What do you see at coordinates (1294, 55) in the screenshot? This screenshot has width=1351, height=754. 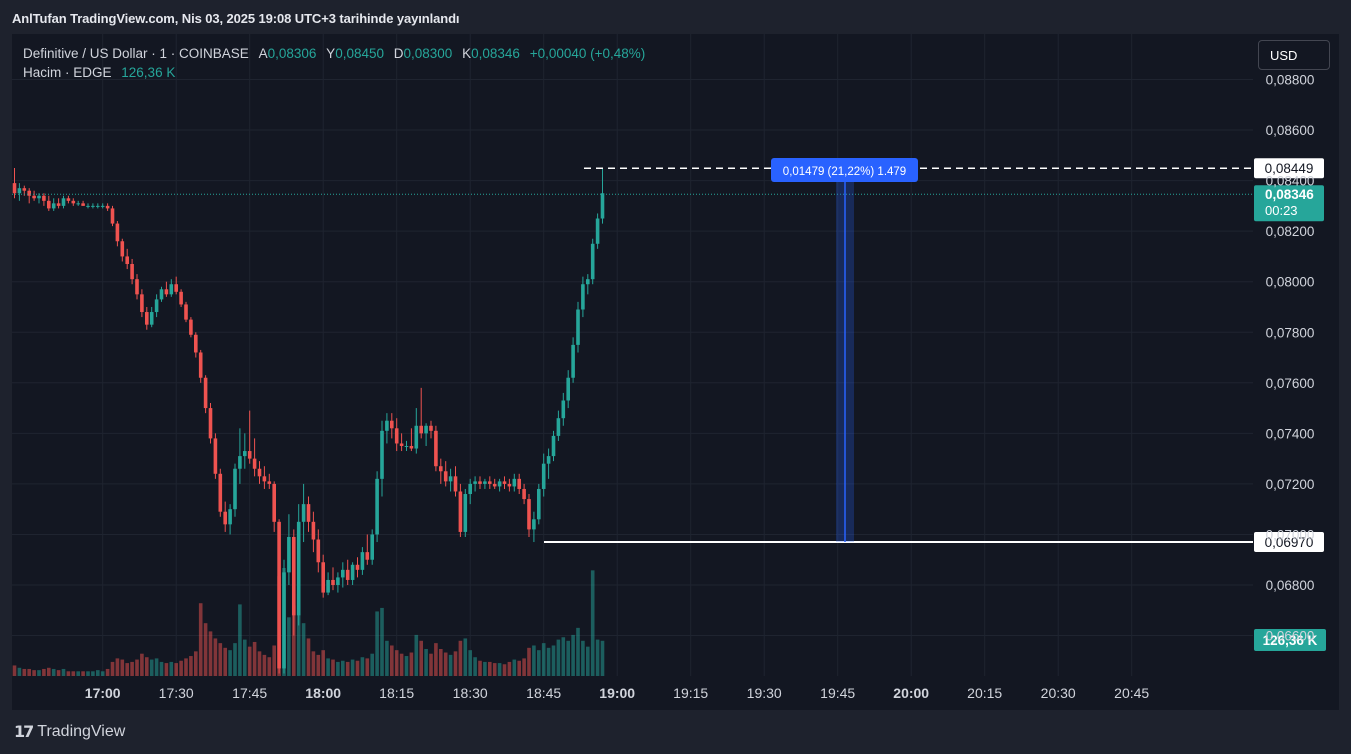 I see `currency-button: USD` at bounding box center [1294, 55].